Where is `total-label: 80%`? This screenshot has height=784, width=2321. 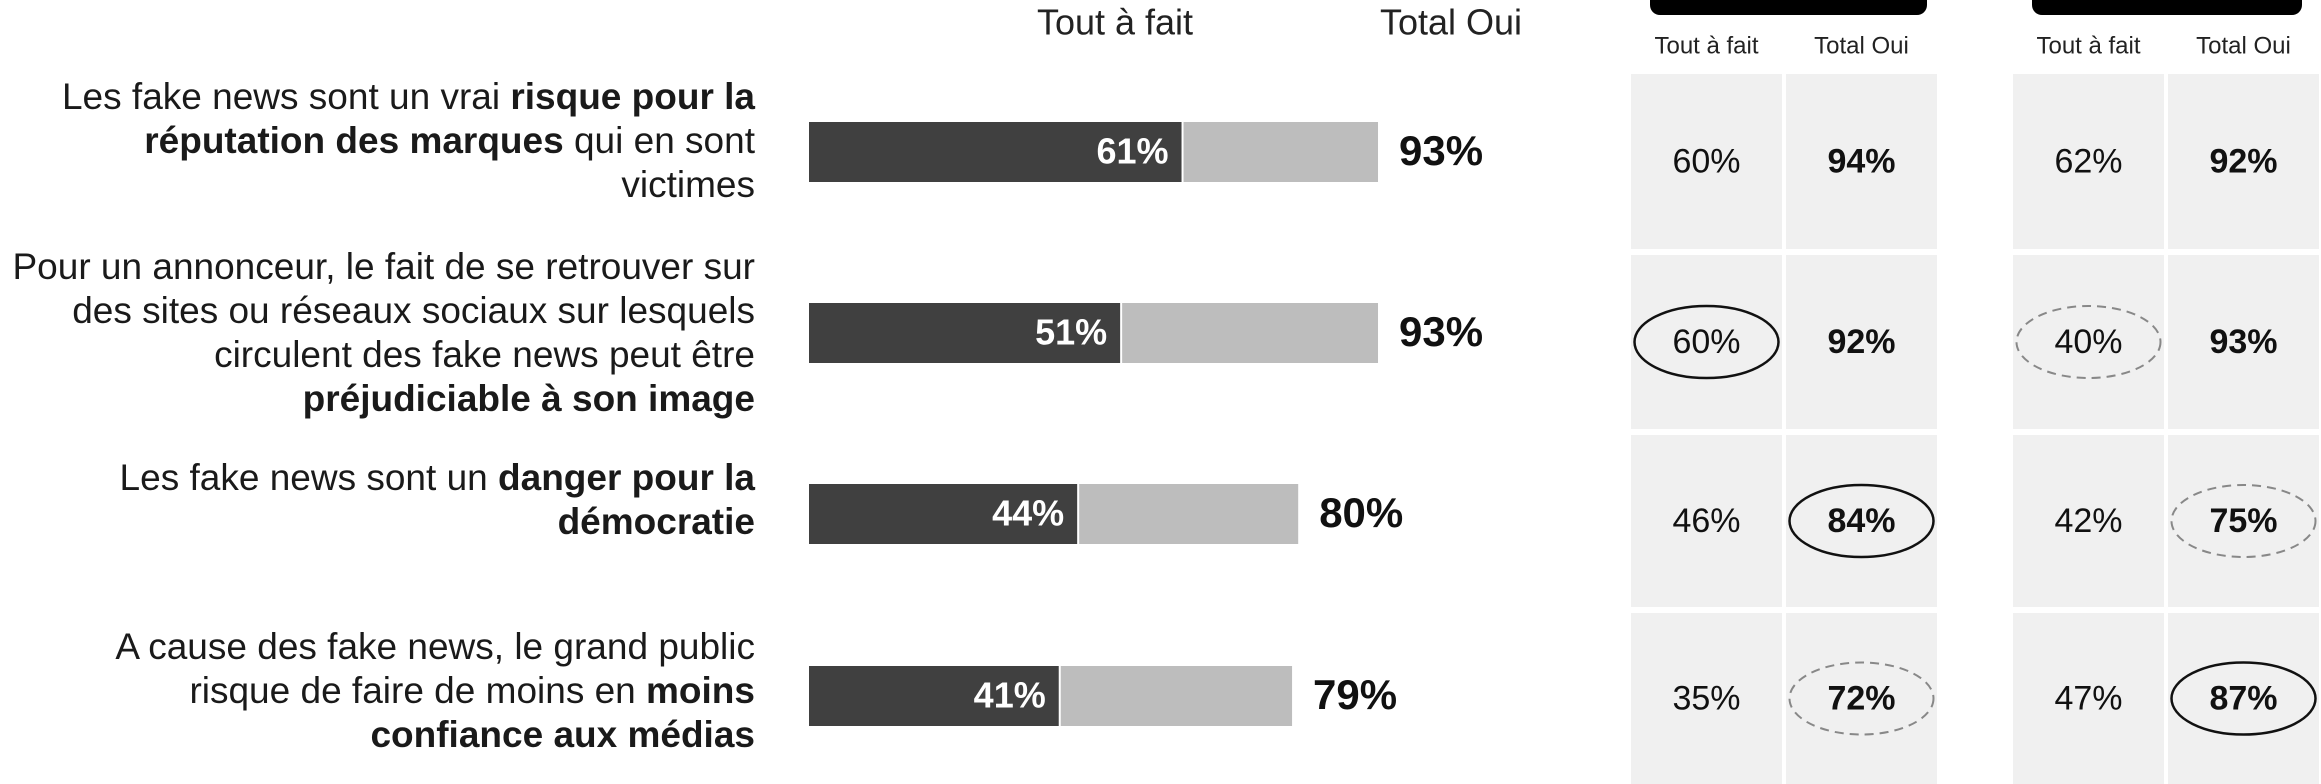
total-label: 80% is located at coordinates (1361, 512).